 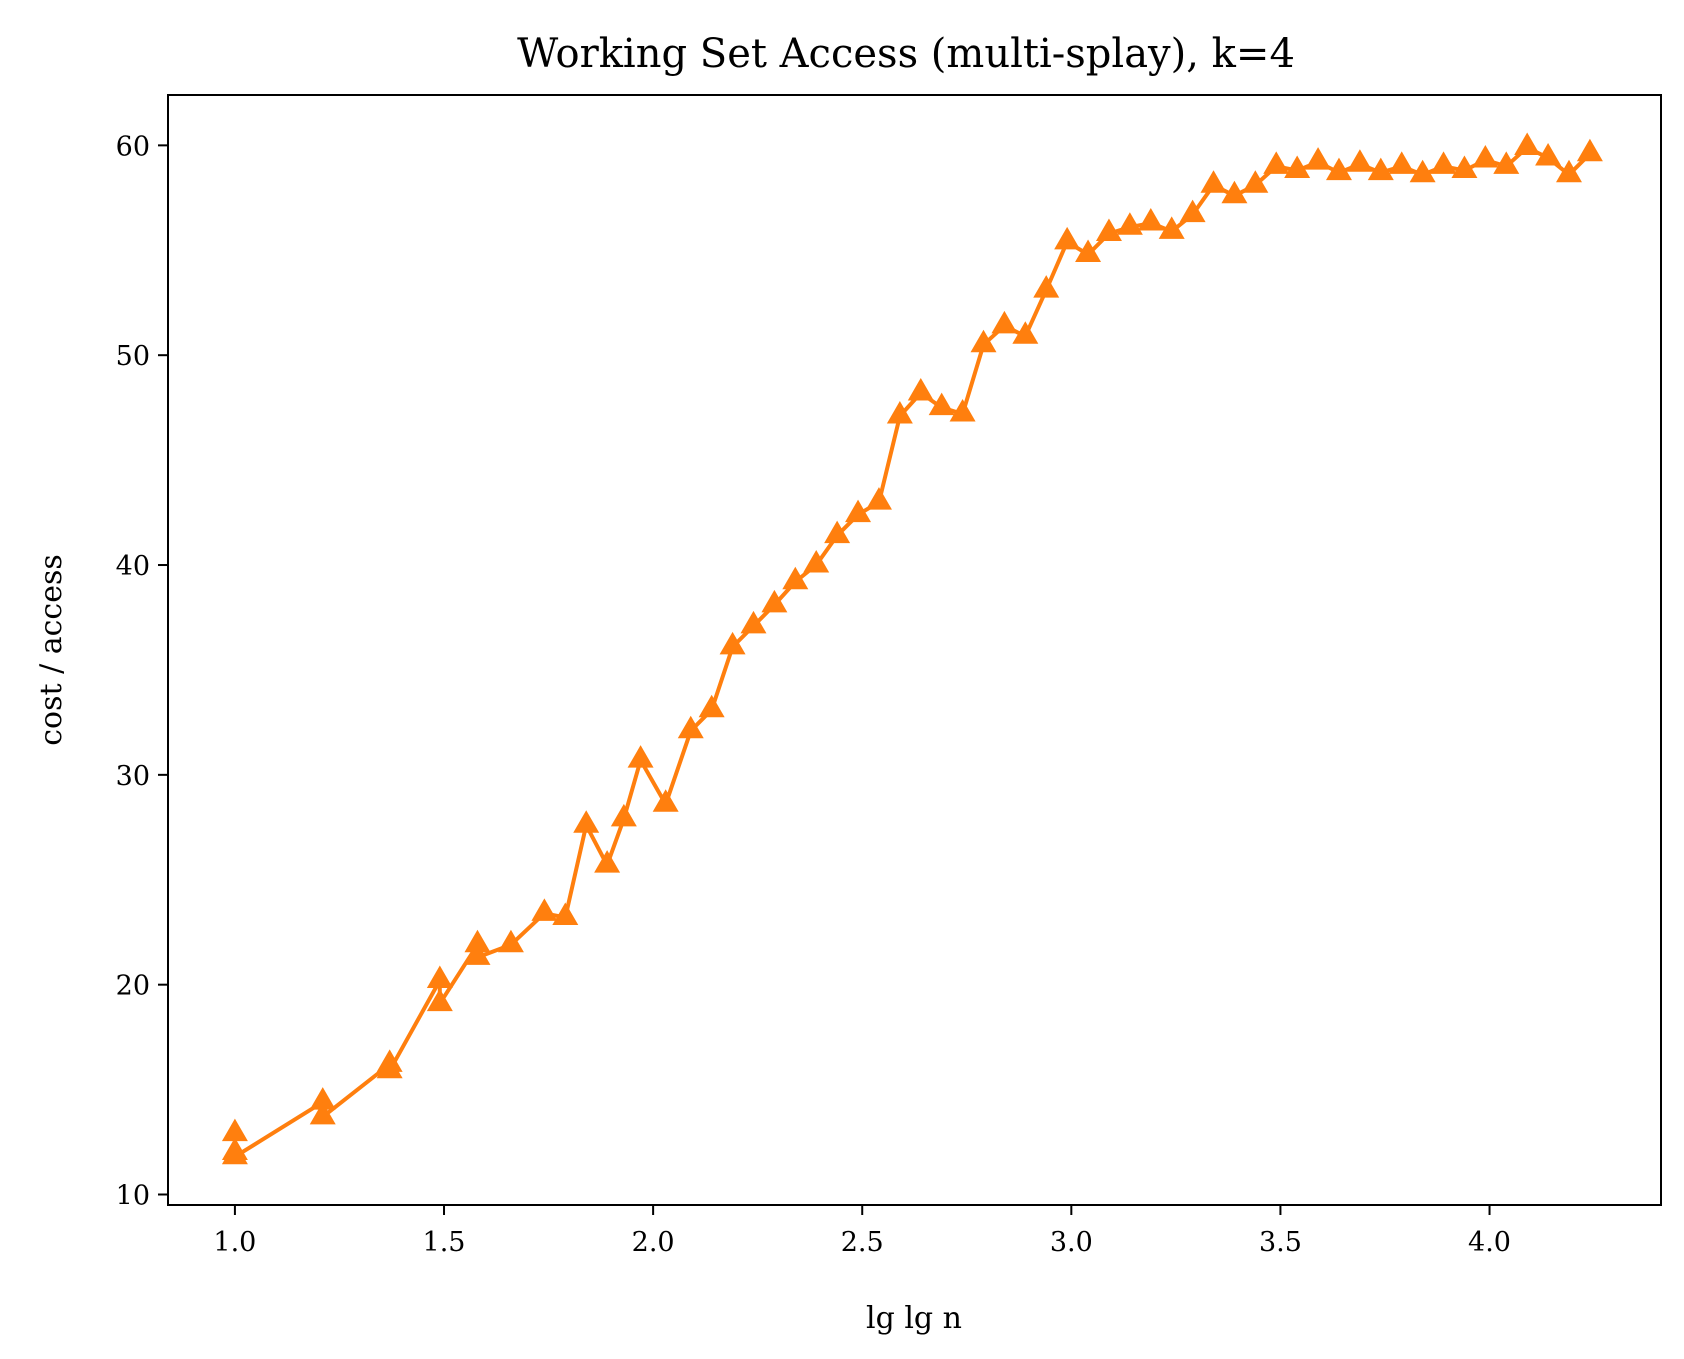 I want to click on x-axis: 1.0 1.5 2.0 2.5 3.0 3.5 4.0, so click(x=862, y=1231).